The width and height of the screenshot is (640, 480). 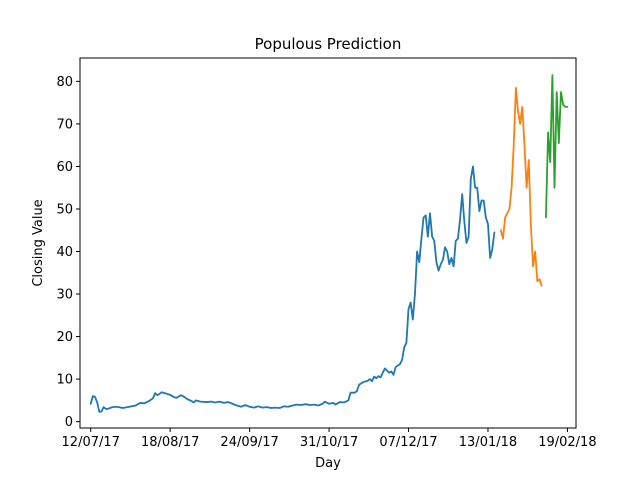 I want to click on y-tick-label: 30, so click(x=64, y=295).